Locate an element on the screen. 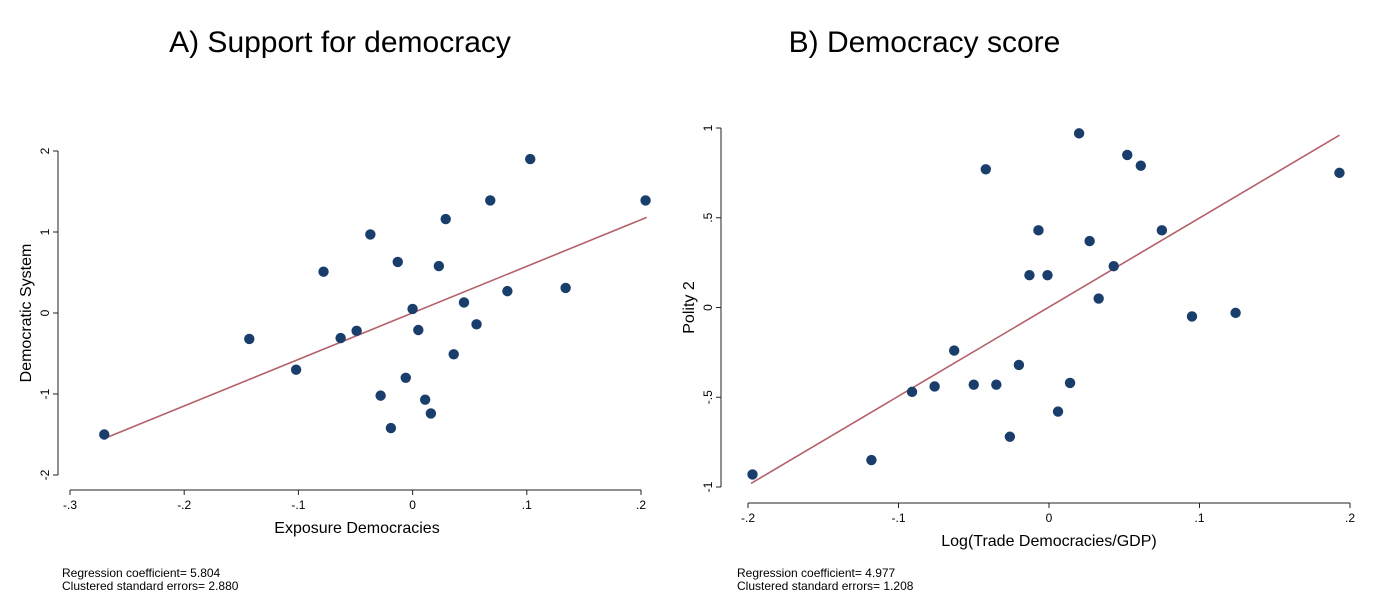 This screenshot has width=1379, height=608. fitted-regression-line is located at coordinates (375, 328).